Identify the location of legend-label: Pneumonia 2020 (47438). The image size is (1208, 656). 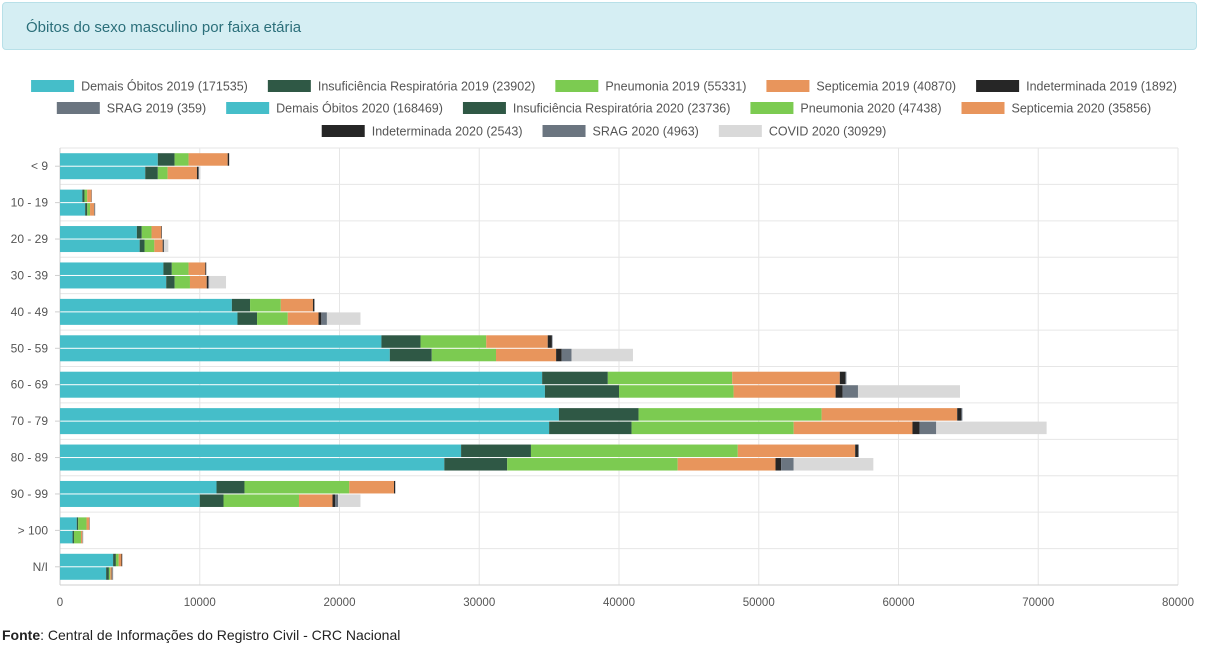
(870, 109).